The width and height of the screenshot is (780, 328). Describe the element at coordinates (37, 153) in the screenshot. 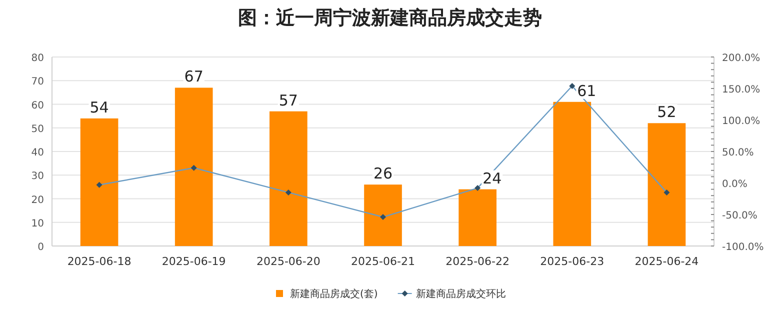

I see `y-tick-label: 40` at that location.